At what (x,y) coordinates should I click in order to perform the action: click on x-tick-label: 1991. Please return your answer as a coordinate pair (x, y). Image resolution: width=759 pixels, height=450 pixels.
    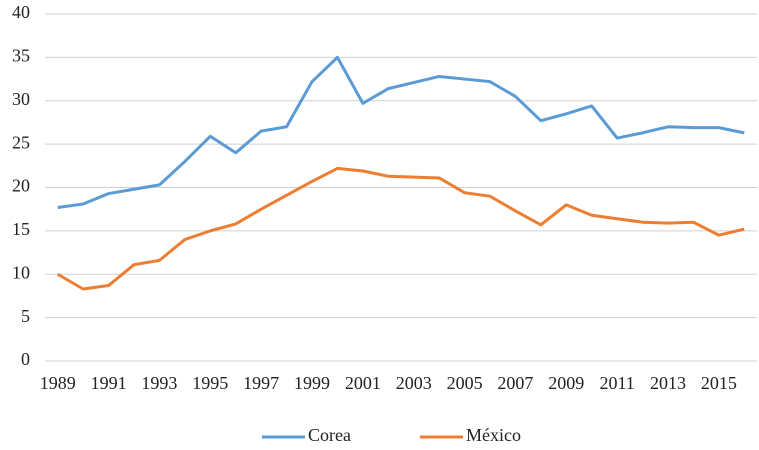
    Looking at the image, I should click on (109, 383).